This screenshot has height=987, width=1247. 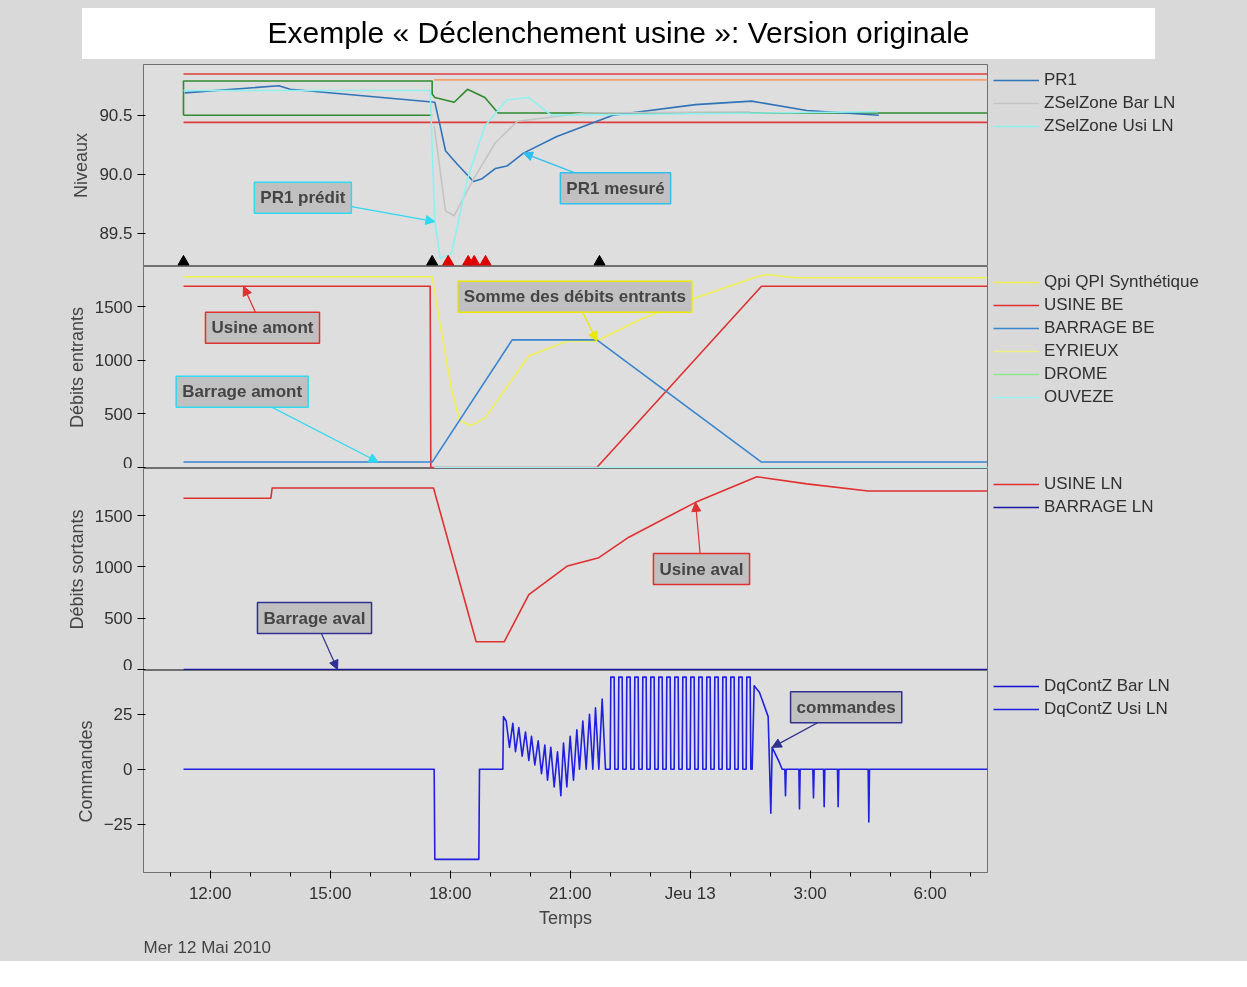 What do you see at coordinates (1083, 483) in the screenshot?
I see `text: USINE LN` at bounding box center [1083, 483].